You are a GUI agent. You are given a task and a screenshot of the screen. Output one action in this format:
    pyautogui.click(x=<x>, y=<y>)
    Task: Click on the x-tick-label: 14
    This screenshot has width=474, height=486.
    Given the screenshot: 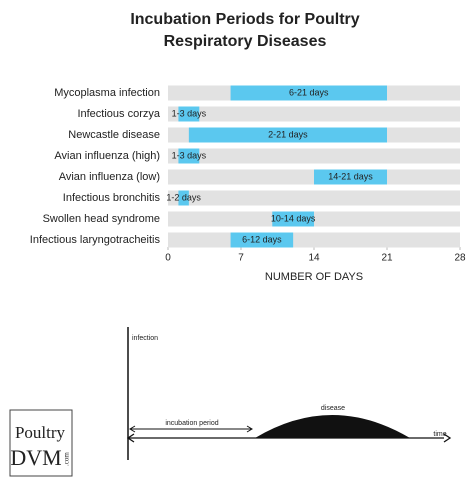 What is the action you would take?
    pyautogui.click(x=314, y=258)
    